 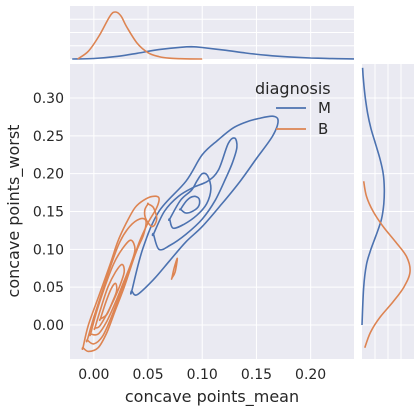 What do you see at coordinates (212, 397) in the screenshot?
I see `x-axis-label: concave points_mean` at bounding box center [212, 397].